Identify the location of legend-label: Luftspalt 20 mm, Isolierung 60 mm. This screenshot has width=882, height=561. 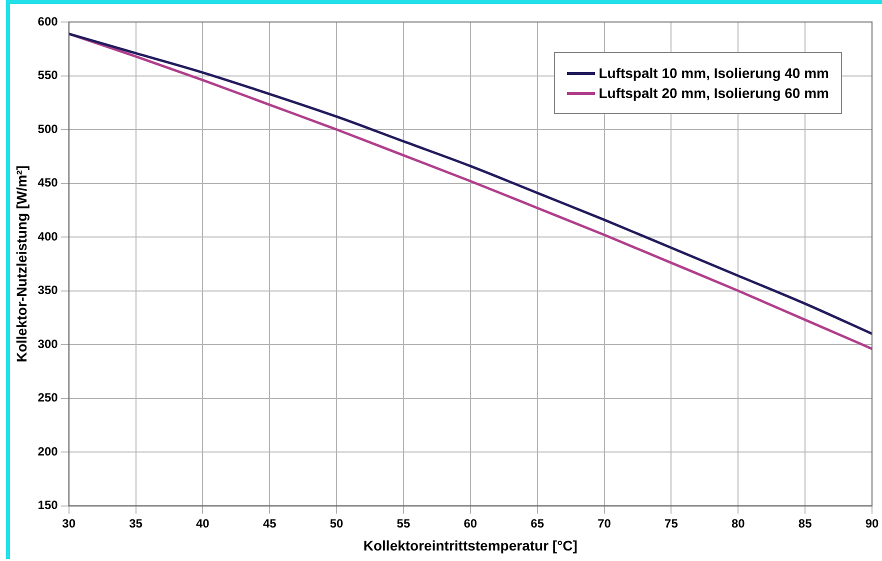
(713, 93).